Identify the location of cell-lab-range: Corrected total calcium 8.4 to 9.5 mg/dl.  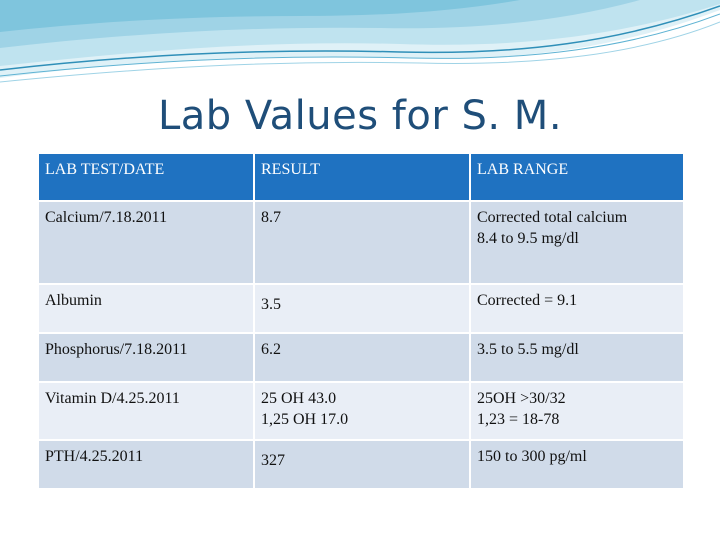
(577, 242).